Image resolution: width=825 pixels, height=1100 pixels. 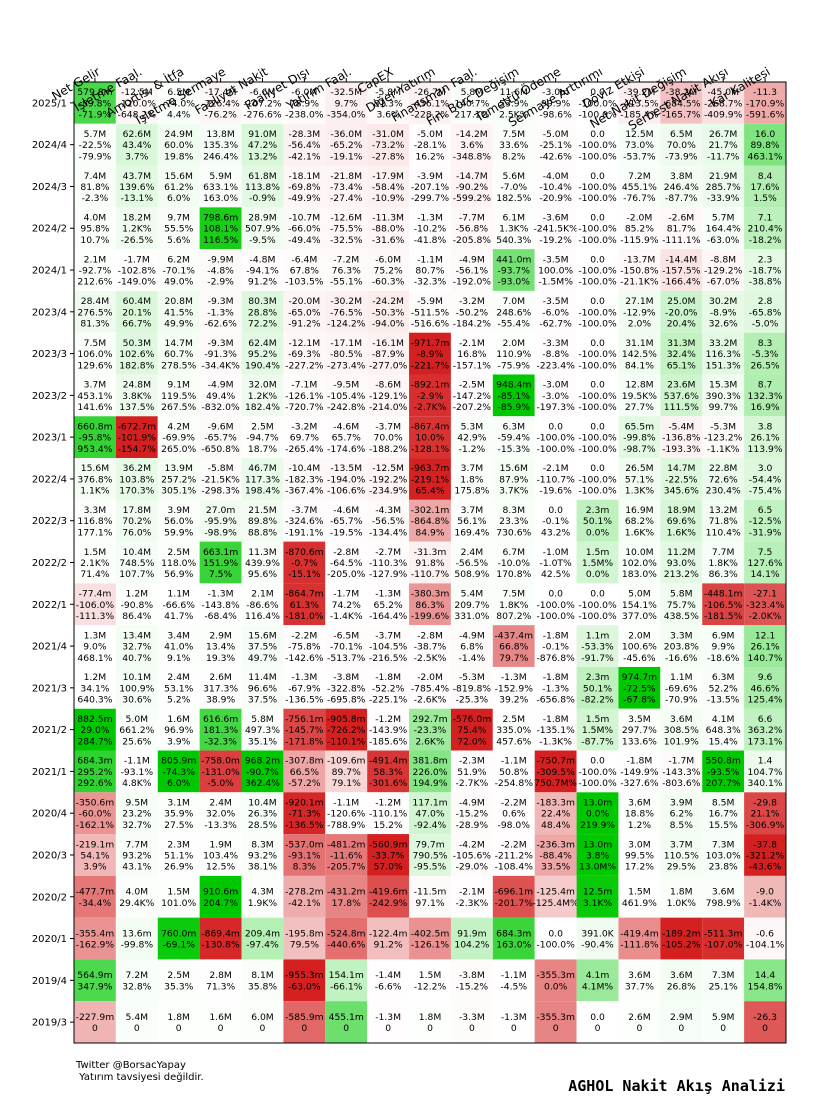 What do you see at coordinates (764, 574) in the screenshot?
I see `cell-value: 14.1%` at bounding box center [764, 574].